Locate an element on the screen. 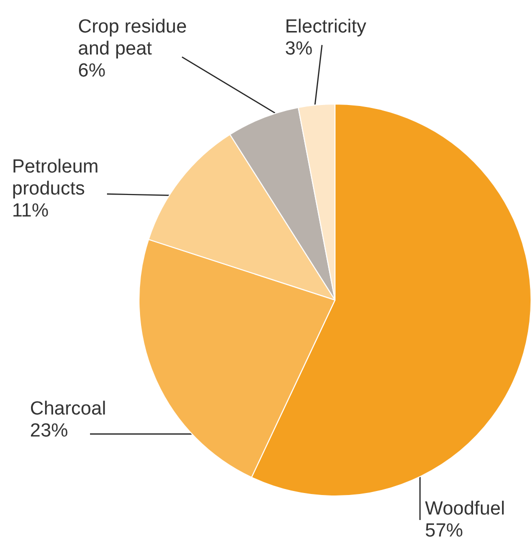 Image resolution: width=531 pixels, height=545 pixels. slice-label: Woodfuel is located at coordinates (465, 509).